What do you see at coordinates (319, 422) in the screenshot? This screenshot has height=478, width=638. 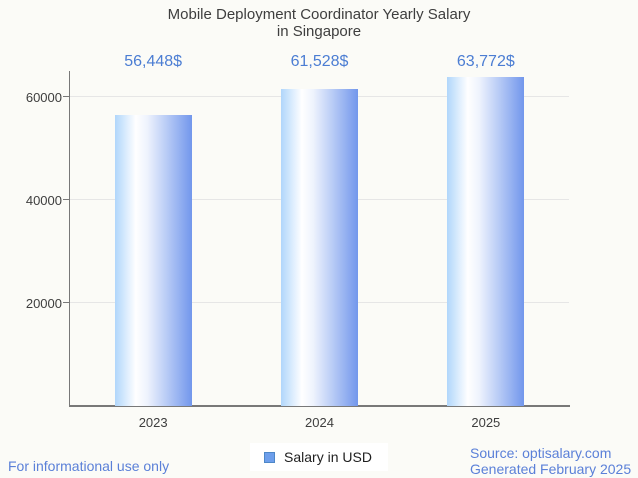 I see `x-tick-label: 2024` at bounding box center [319, 422].